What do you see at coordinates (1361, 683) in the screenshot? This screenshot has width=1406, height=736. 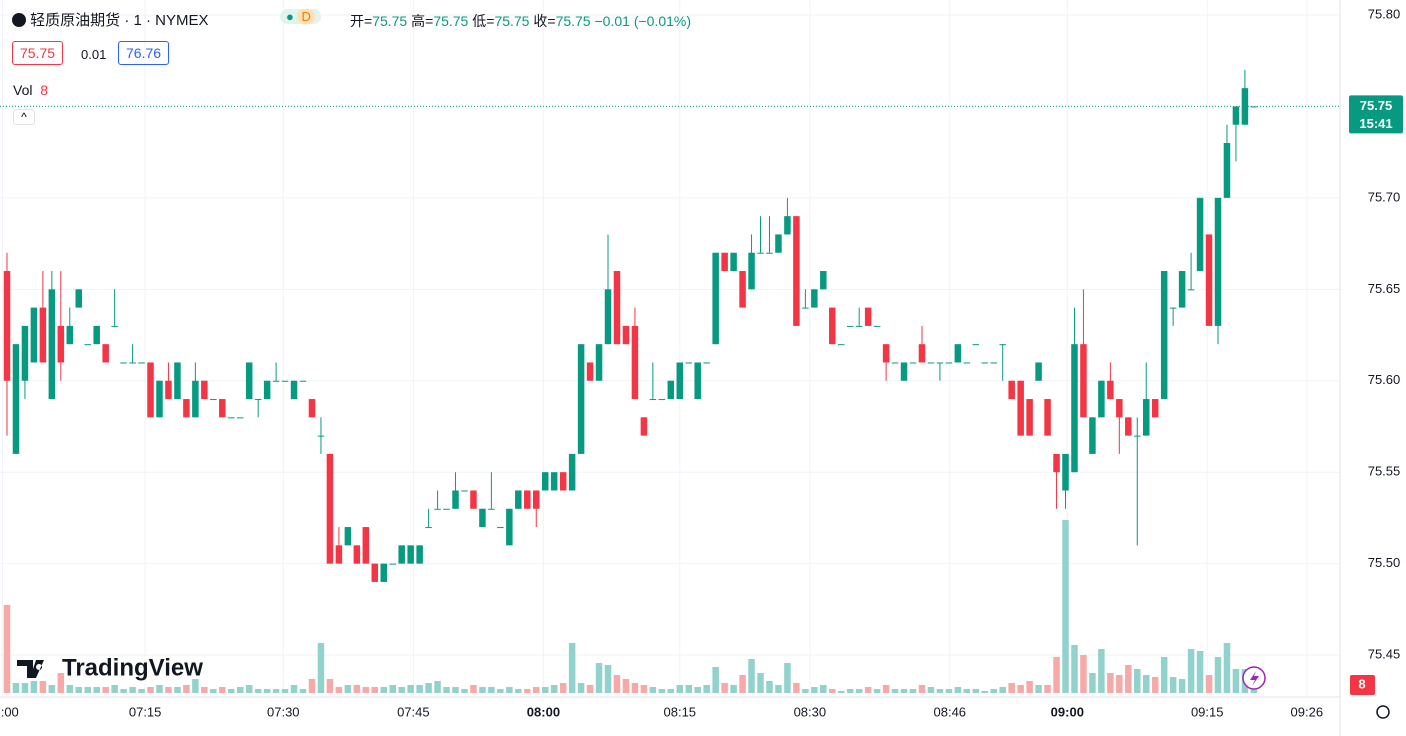 I see `volume-tag-value: 8` at bounding box center [1361, 683].